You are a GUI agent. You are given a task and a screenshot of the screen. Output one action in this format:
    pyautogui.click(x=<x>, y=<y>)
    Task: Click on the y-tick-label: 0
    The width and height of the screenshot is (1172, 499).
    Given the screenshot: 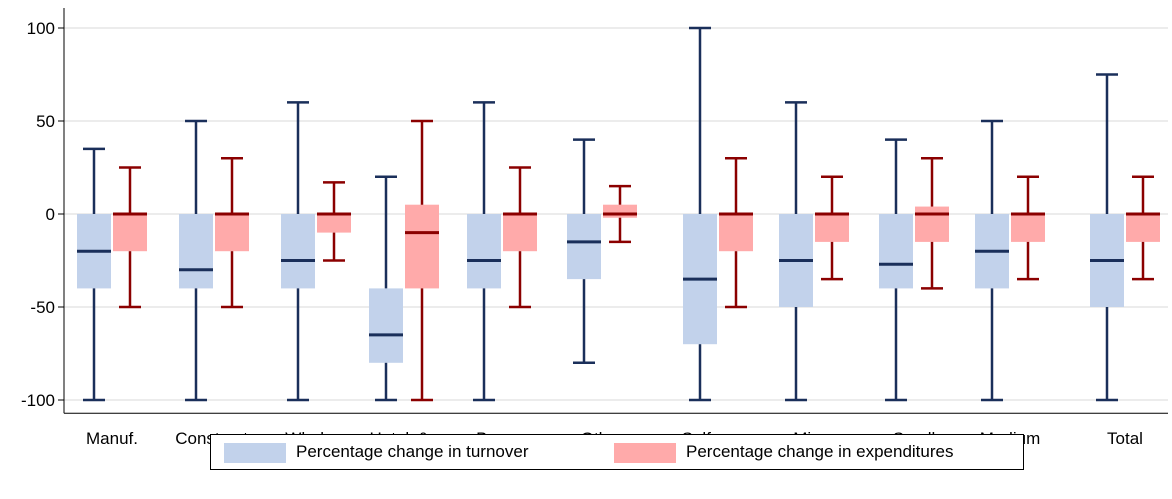 What is the action you would take?
    pyautogui.click(x=50, y=214)
    